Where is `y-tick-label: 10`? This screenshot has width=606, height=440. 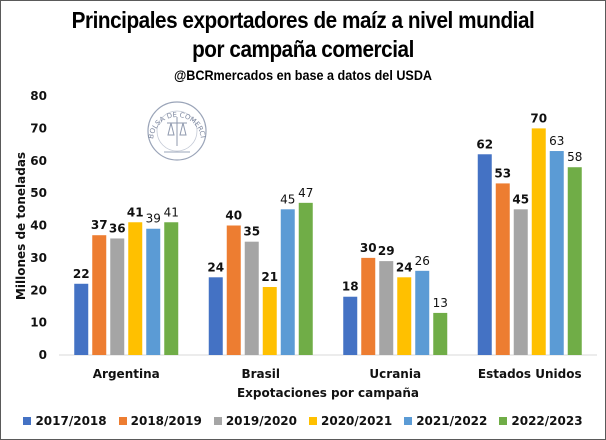 y-tick-label: 10 is located at coordinates (38, 323).